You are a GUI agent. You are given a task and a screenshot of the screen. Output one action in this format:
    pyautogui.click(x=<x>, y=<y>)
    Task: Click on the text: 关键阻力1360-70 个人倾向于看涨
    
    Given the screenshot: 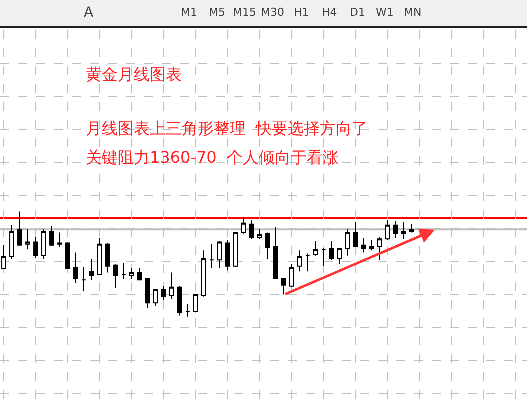 What is the action you would take?
    pyautogui.click(x=213, y=157)
    